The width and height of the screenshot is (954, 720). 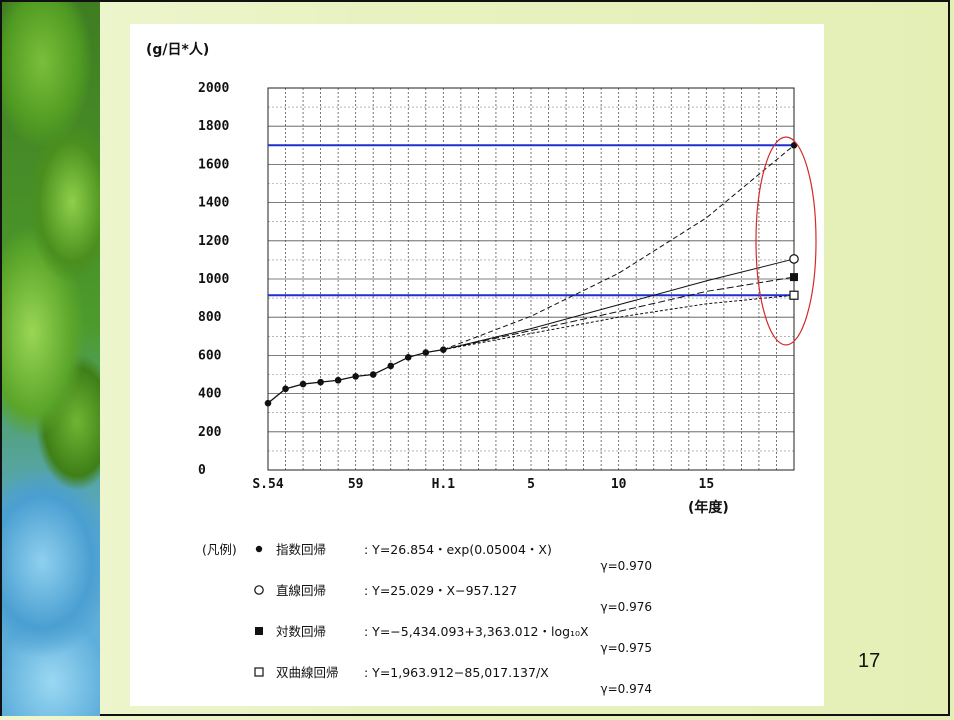 I want to click on y-tick-label: 1200, so click(x=213, y=241).